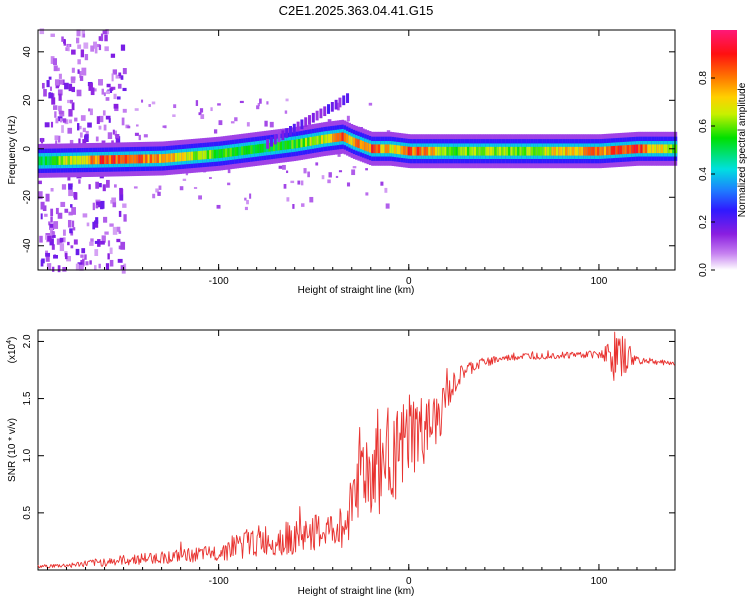  Describe the element at coordinates (599, 581) in the screenshot. I see `snr-xtick-label: 100` at that location.